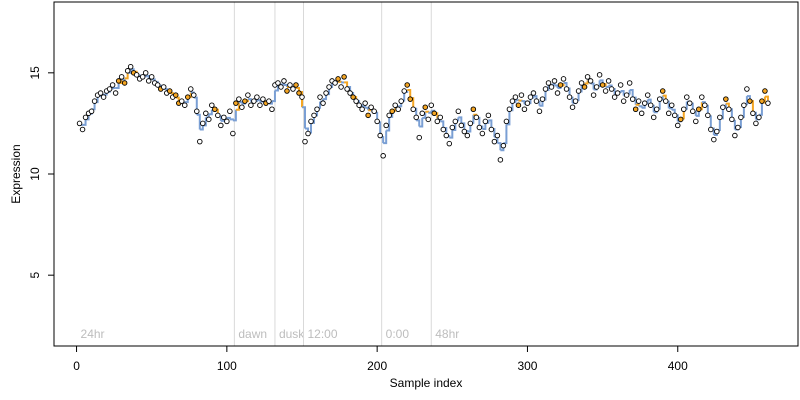 This screenshot has height=400, width=800. I want to click on section-label: 24hr, so click(93, 334).